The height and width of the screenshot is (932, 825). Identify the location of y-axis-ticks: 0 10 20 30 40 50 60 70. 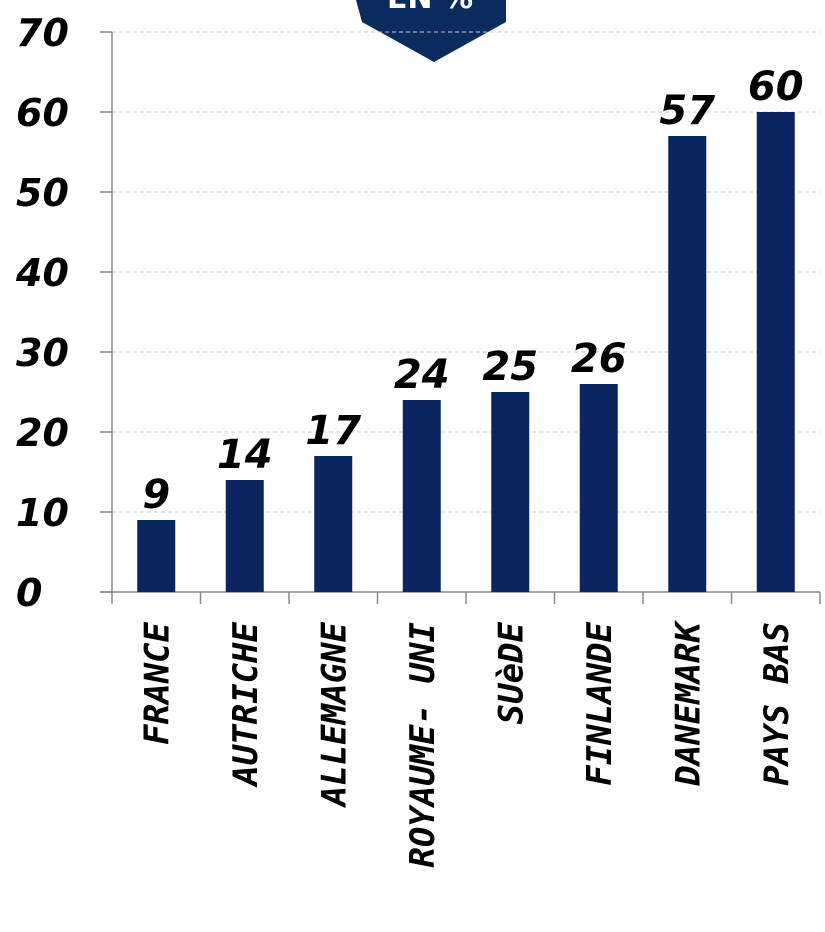
(63, 313).